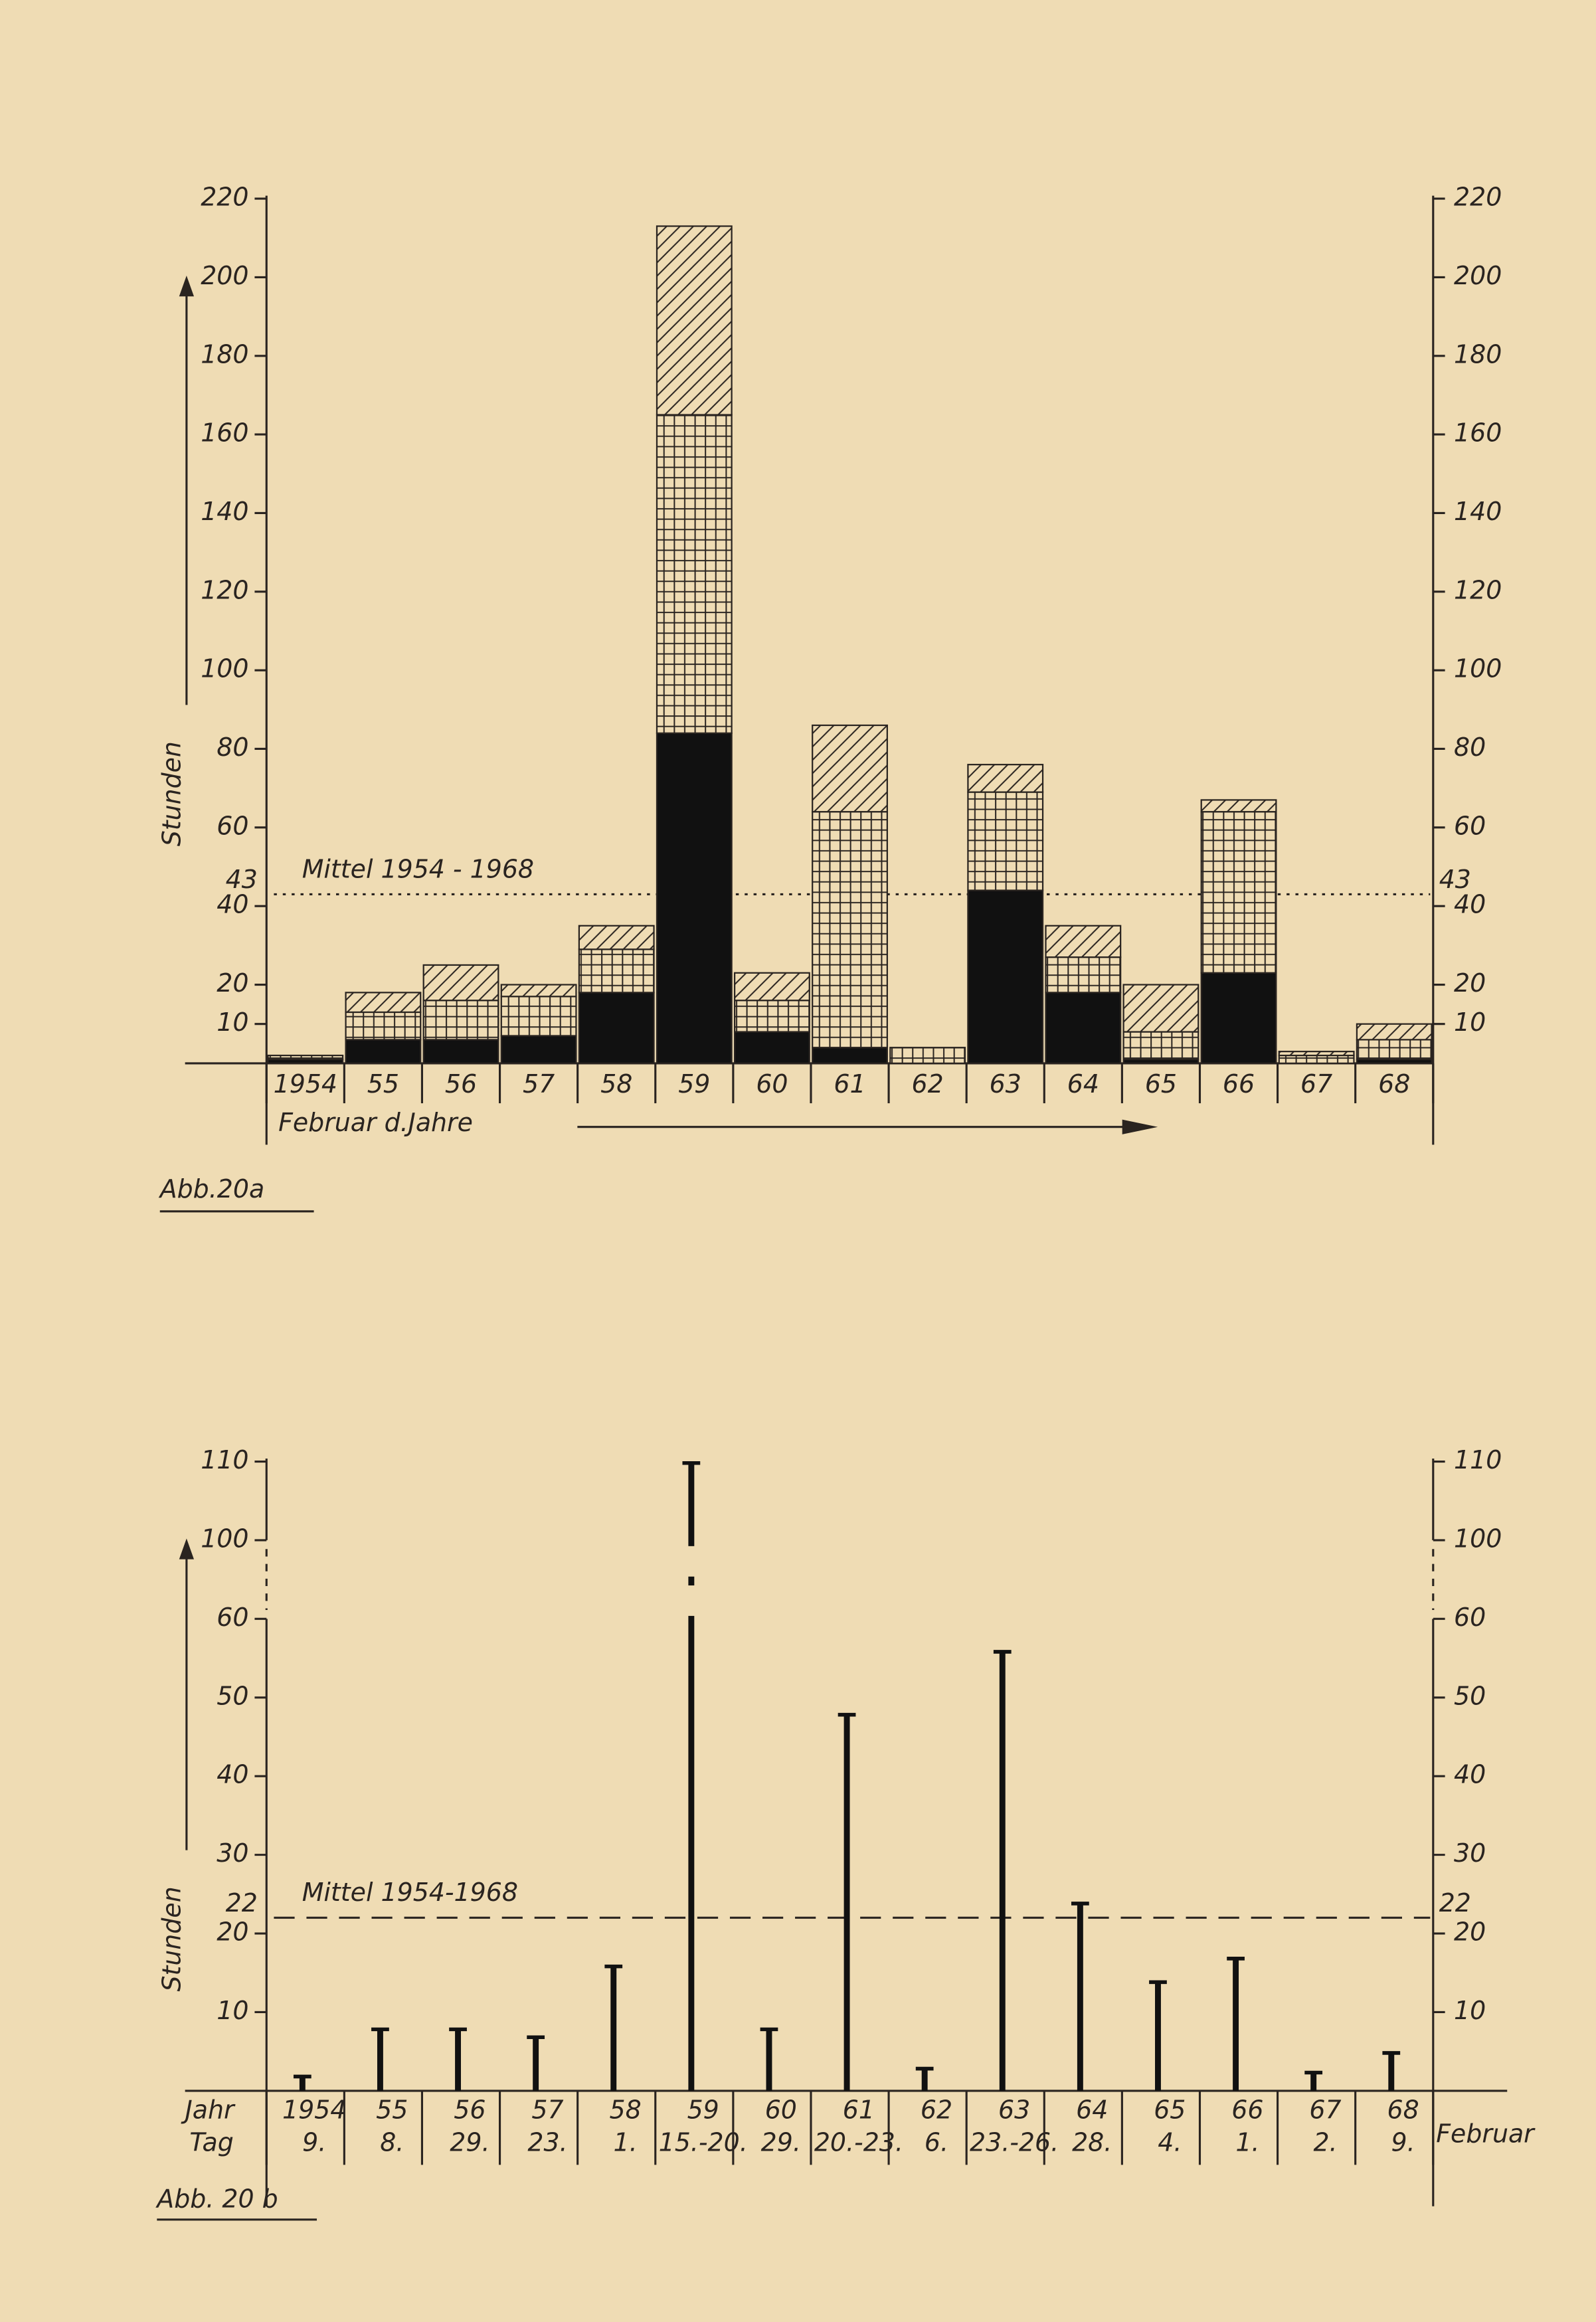 This screenshot has width=1596, height=2322. Describe the element at coordinates (1470, 747) in the screenshot. I see `y-tick-label-right: 80` at that location.